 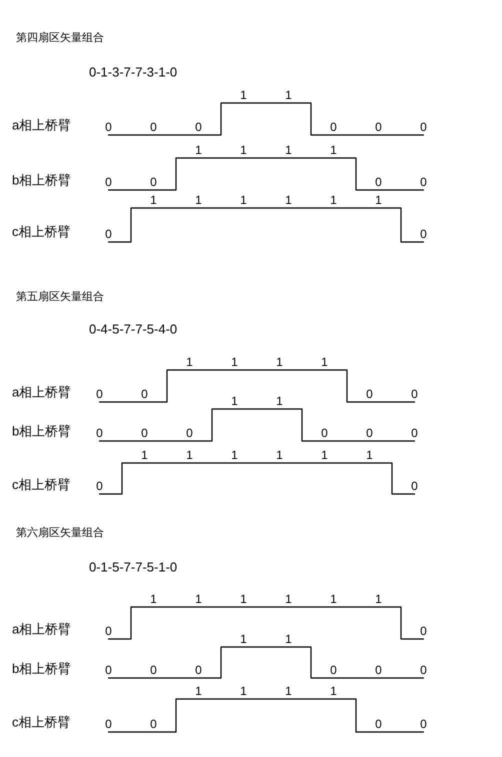 I want to click on chart-title: 第四扇区矢量组合, so click(x=60, y=37).